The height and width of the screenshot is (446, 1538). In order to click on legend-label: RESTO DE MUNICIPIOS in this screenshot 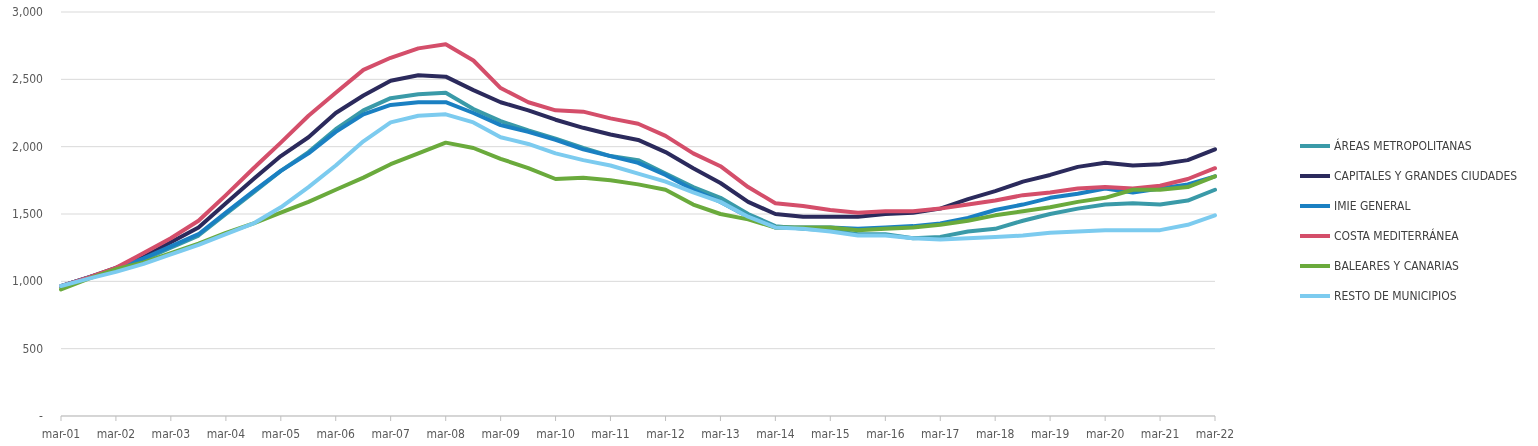, I will do `click(1395, 296)`.